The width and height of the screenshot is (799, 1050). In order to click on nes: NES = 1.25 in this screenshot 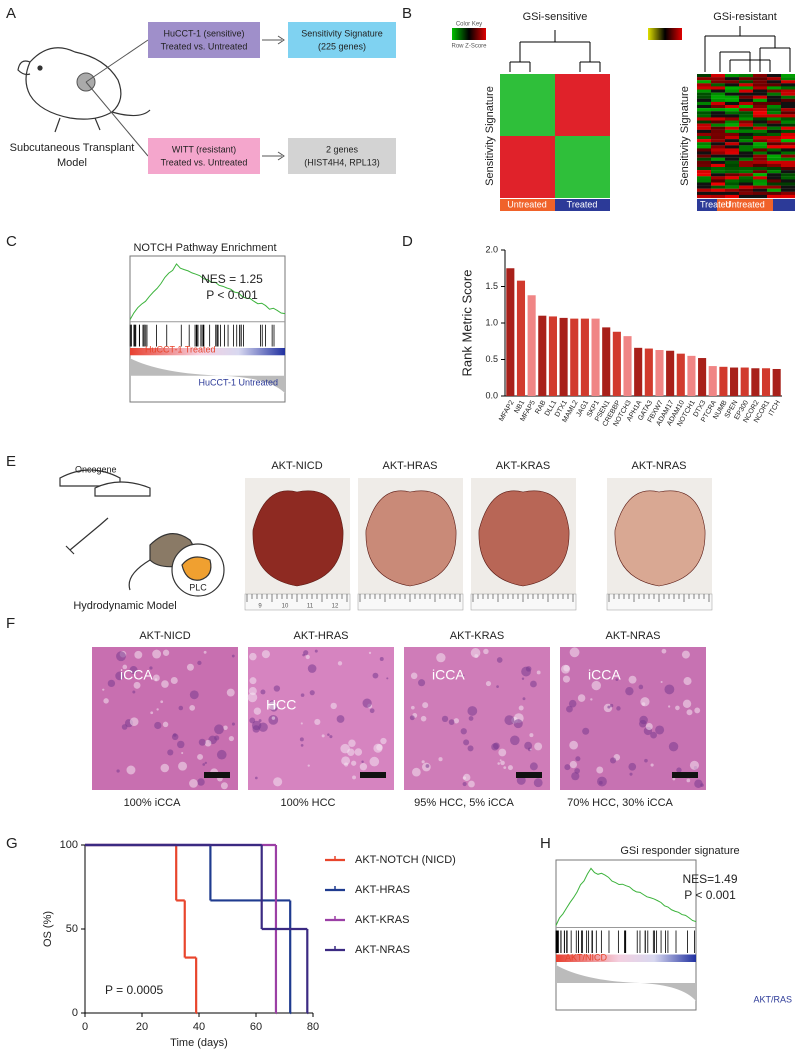, I will do `click(232, 279)`.